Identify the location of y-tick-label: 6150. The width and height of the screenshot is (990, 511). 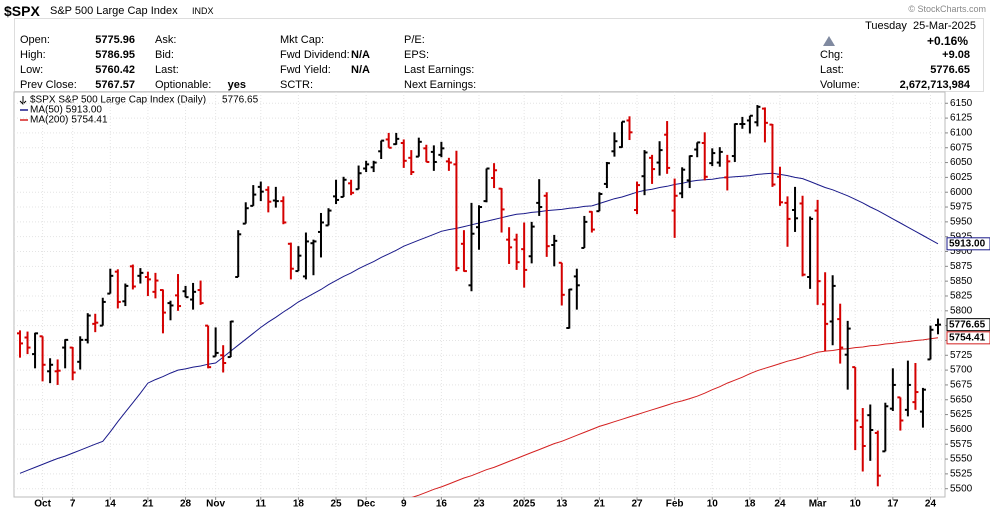
(961, 103).